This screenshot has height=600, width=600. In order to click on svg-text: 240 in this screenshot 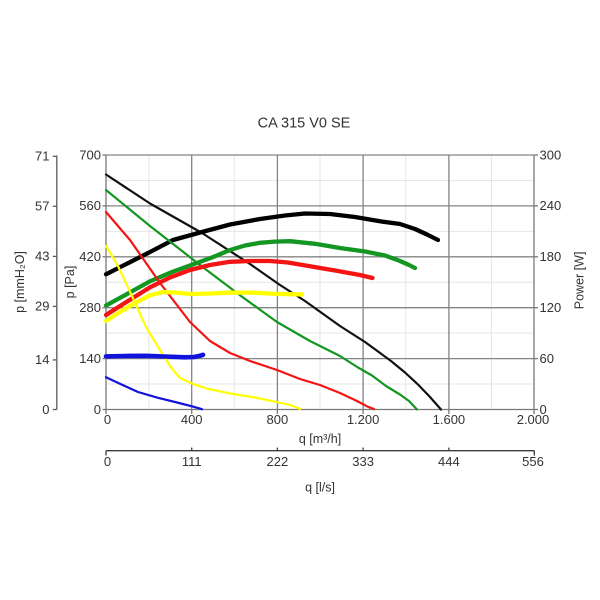, I will do `click(551, 205)`.